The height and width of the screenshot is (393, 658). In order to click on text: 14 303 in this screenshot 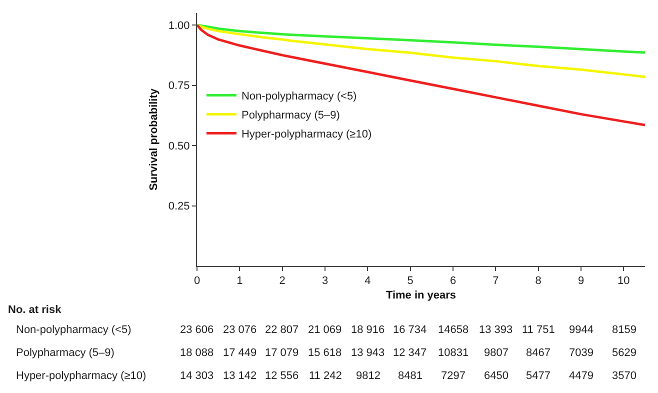, I will do `click(197, 376)`.